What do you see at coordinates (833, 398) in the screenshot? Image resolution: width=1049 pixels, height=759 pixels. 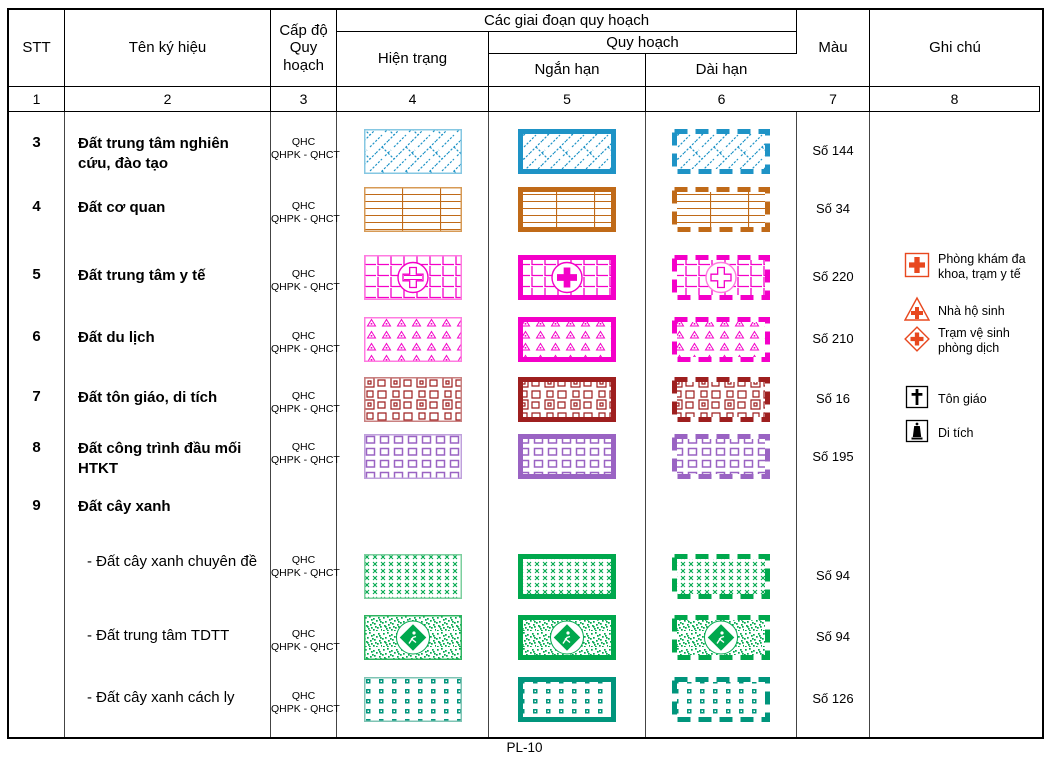 I see `row-color-number: Số 16` at bounding box center [833, 398].